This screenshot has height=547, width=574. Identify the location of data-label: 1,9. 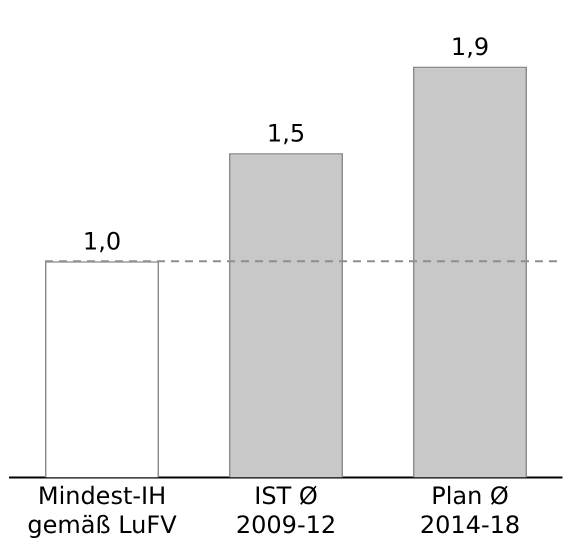
(470, 46).